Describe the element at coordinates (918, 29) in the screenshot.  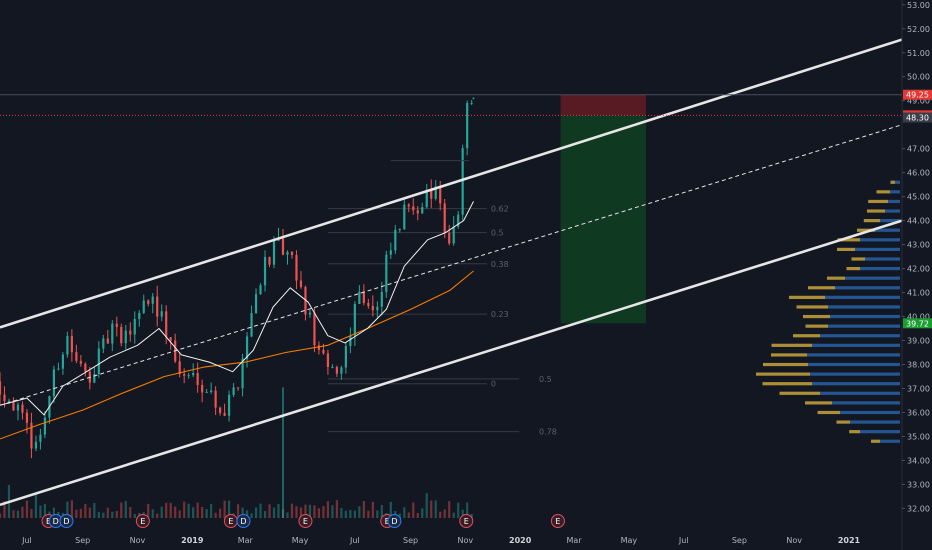
I see `y-tick-label: 52.00` at that location.